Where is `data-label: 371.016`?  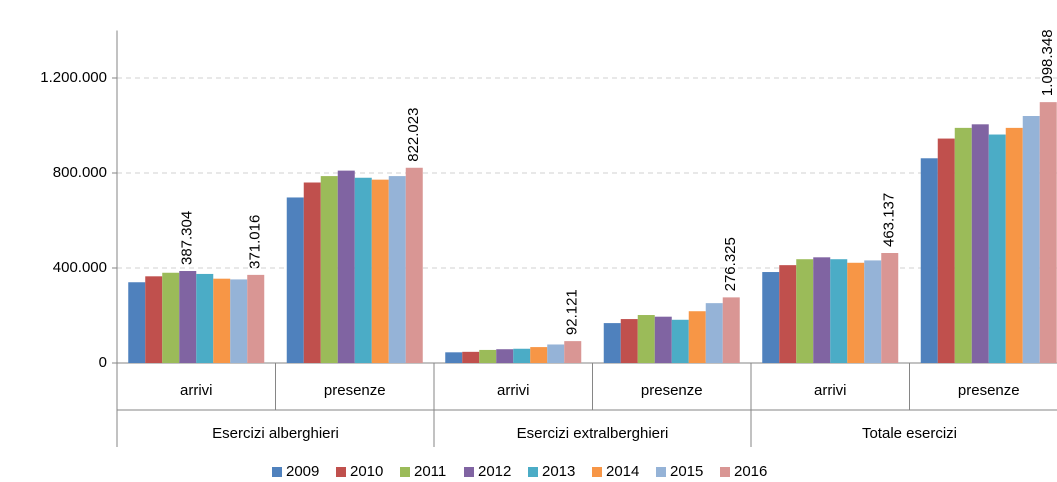
data-label: 371.016 is located at coordinates (255, 242).